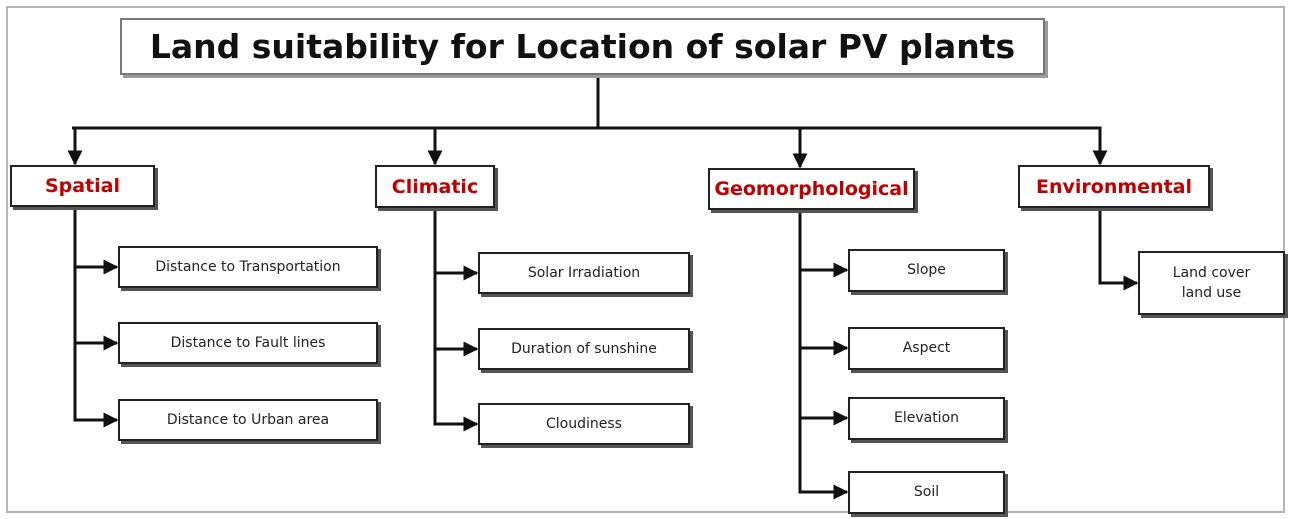 The image size is (1293, 519). Describe the element at coordinates (248, 267) in the screenshot. I see `item-box: Distance to Transportation` at that location.